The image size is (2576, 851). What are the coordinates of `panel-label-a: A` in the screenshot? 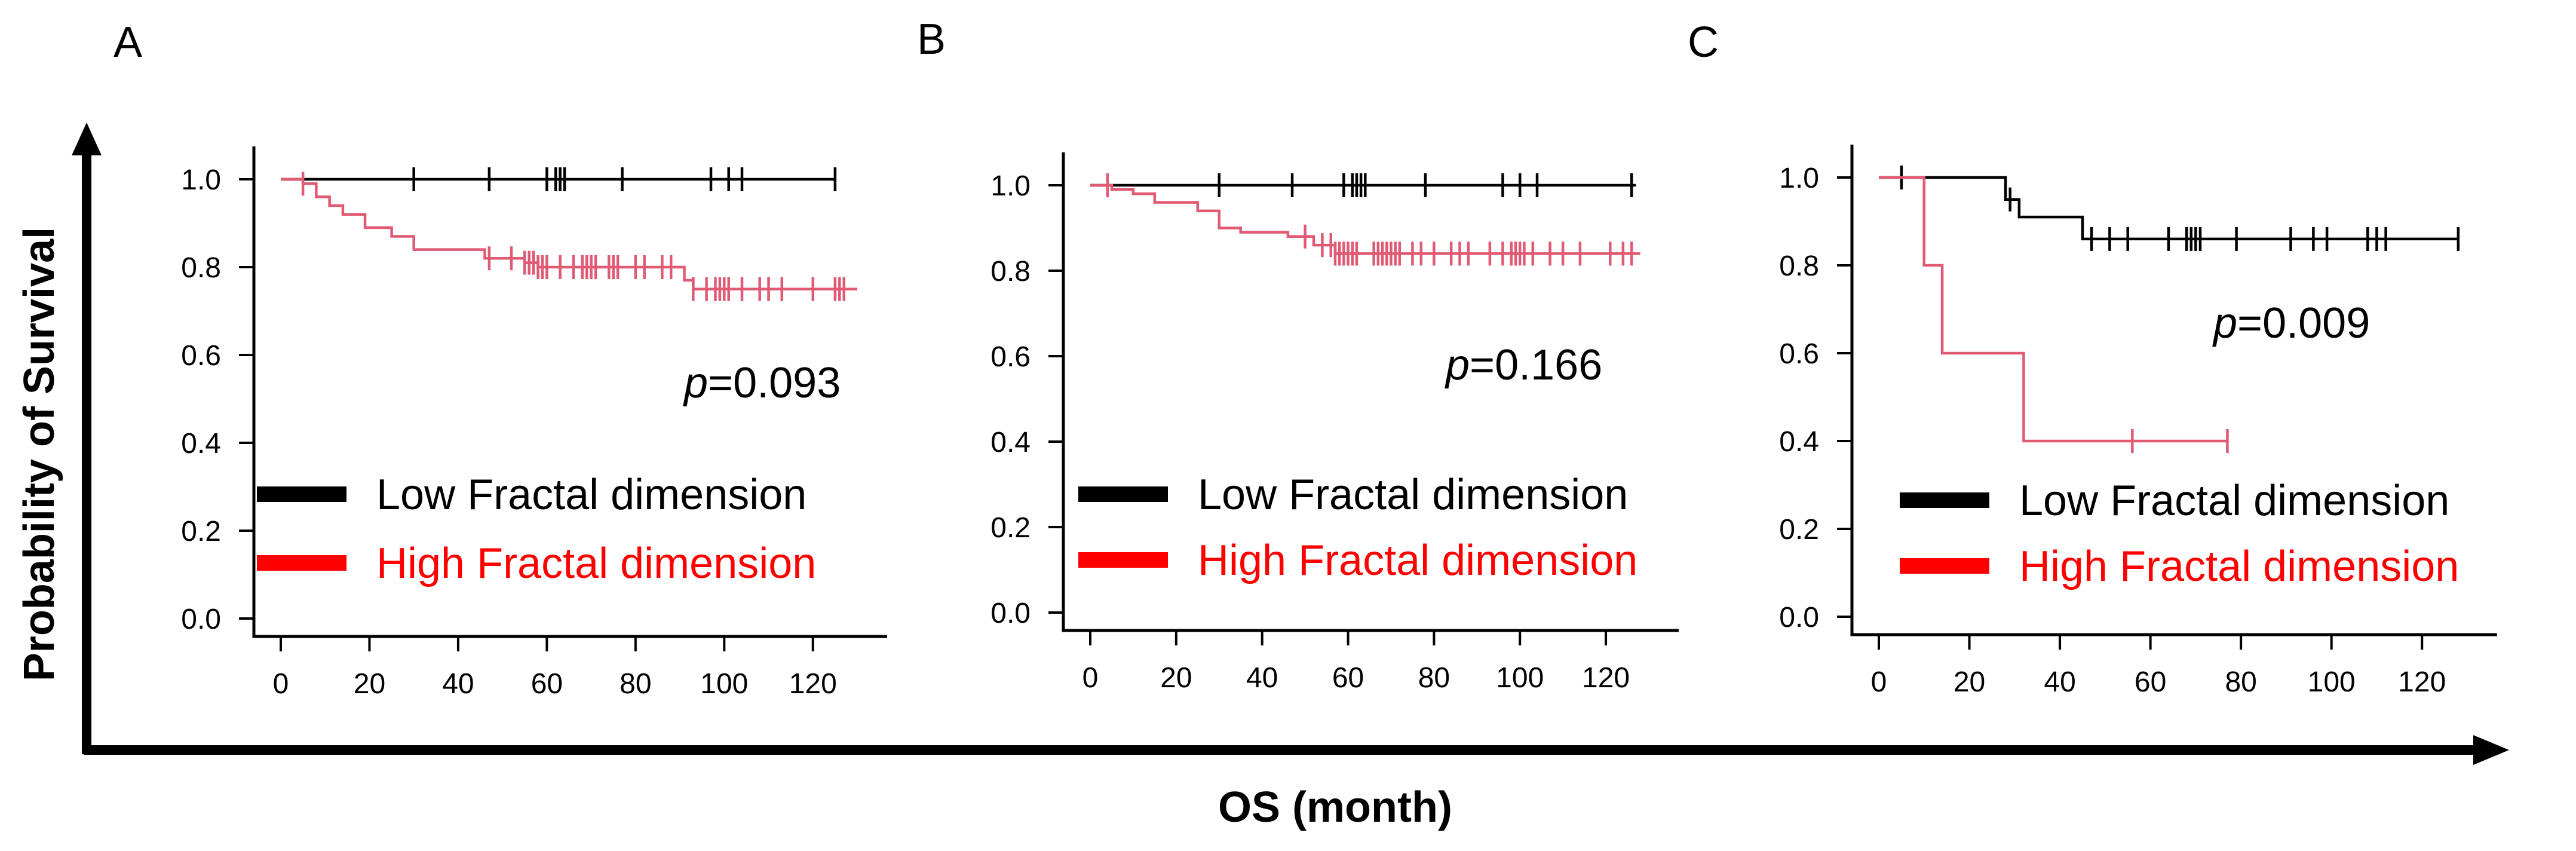 It's located at (128, 42).